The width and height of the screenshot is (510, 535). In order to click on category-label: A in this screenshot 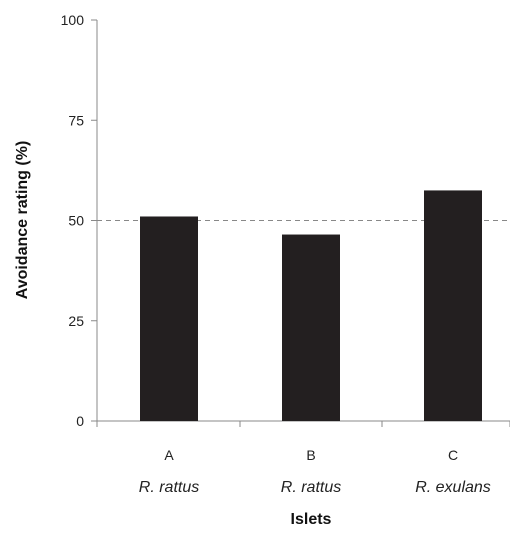, I will do `click(169, 455)`.